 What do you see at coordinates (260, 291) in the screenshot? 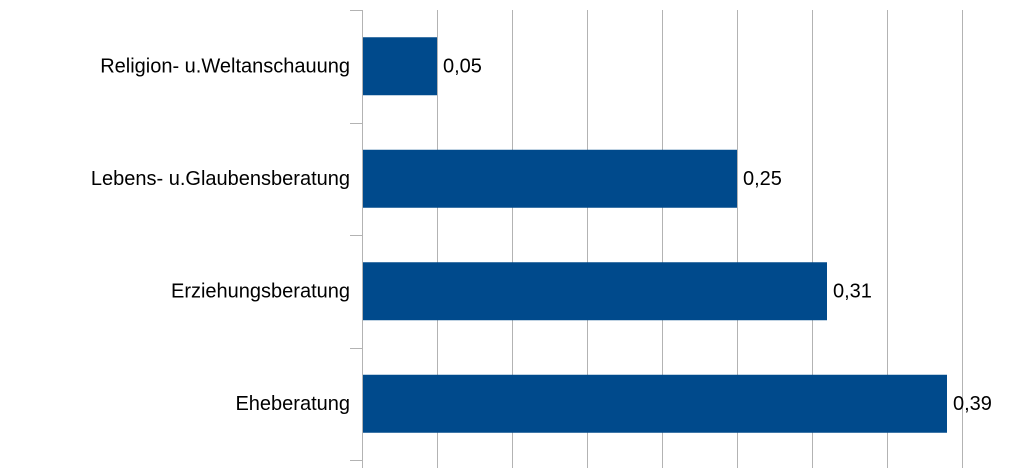
I see `category-label: Erziehungsberatung` at bounding box center [260, 291].